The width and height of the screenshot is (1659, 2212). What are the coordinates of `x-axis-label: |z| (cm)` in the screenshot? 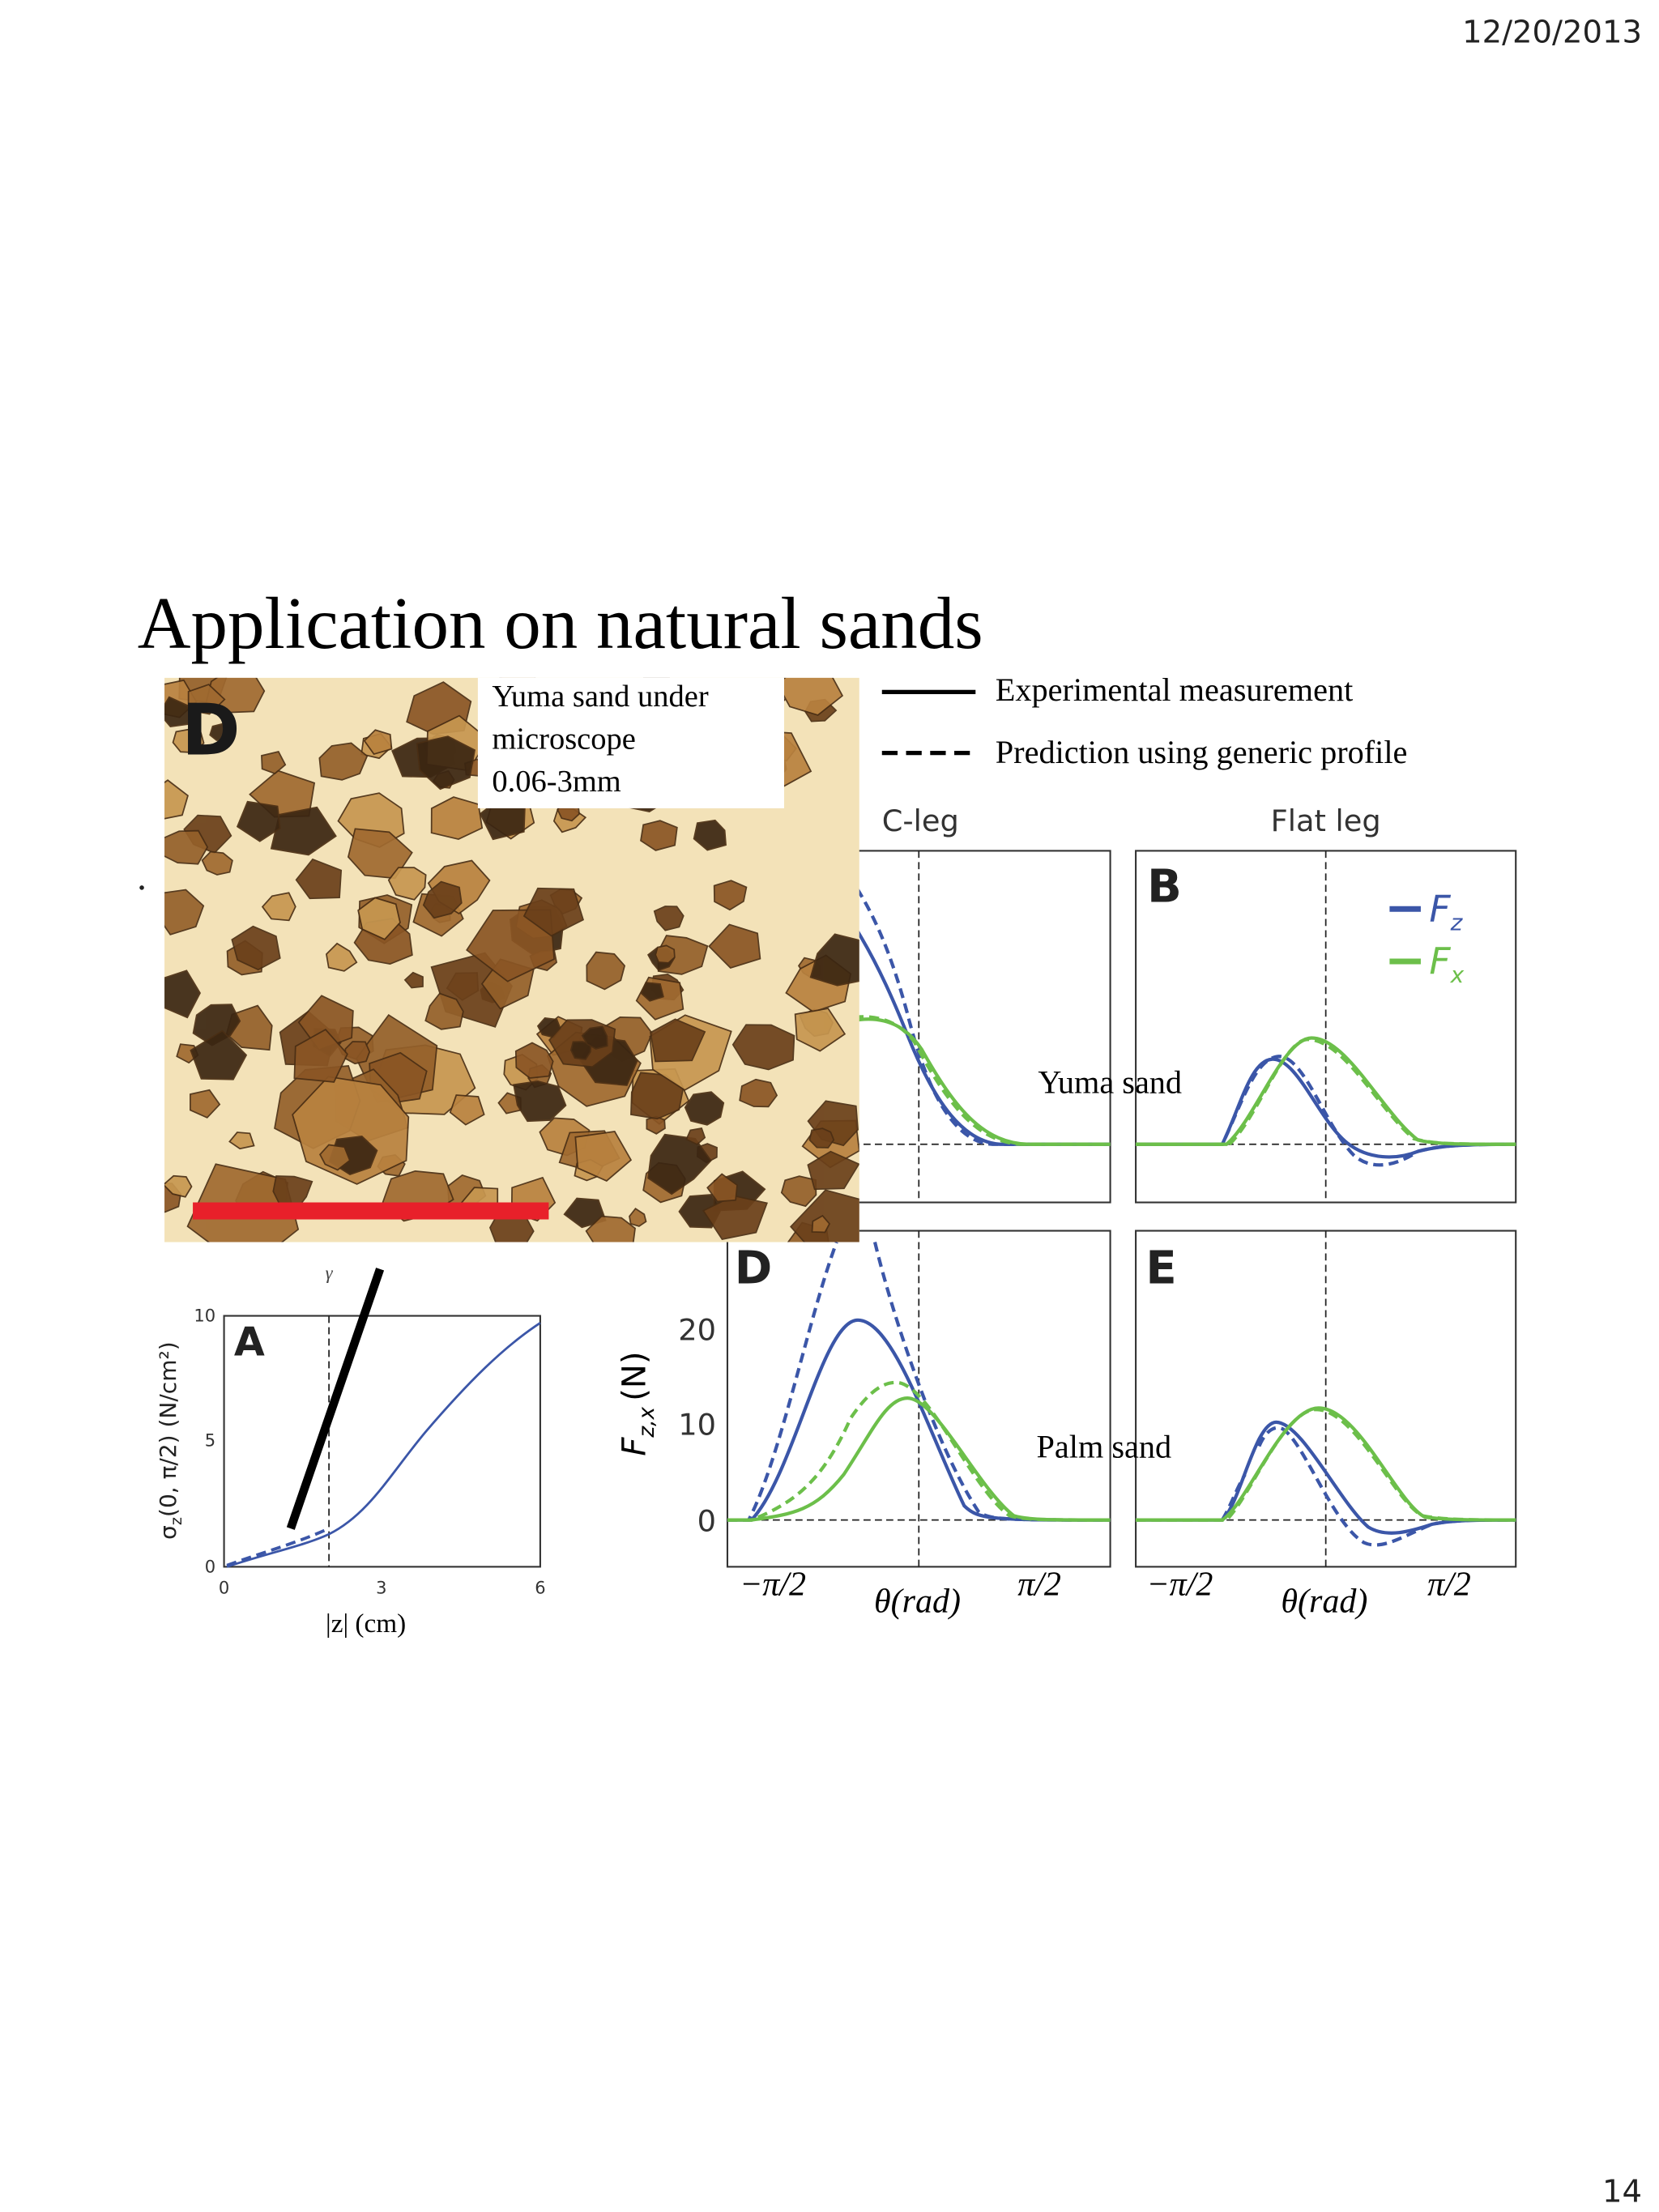 It's located at (366, 1624).